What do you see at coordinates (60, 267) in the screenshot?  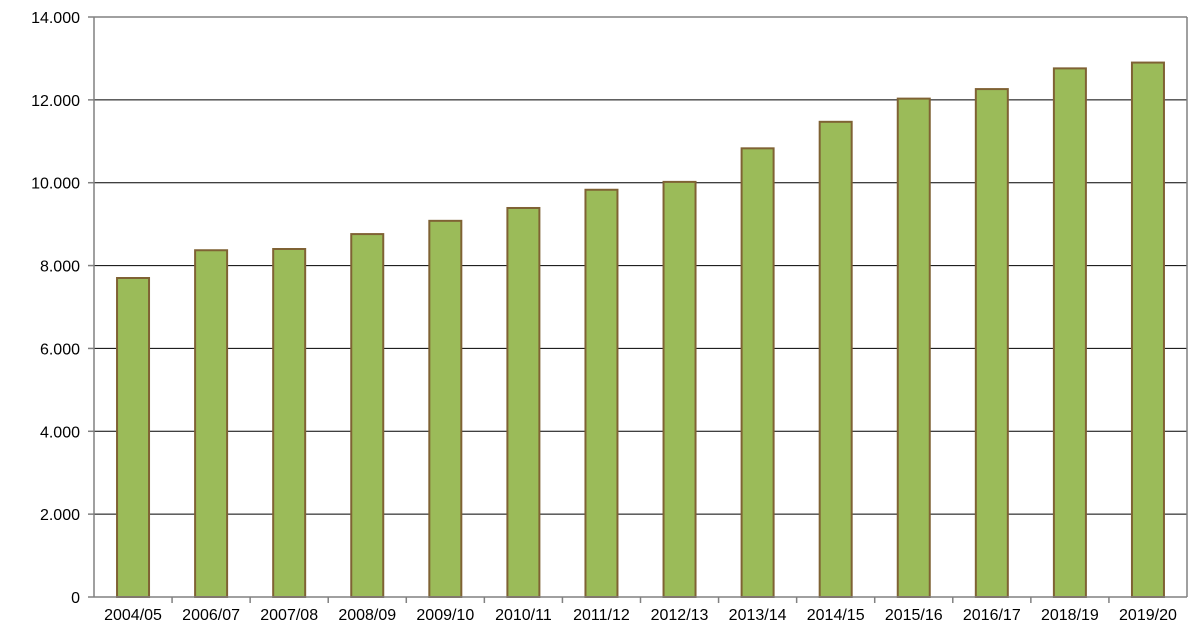 I see `y-tick-label: 8.000` at bounding box center [60, 267].